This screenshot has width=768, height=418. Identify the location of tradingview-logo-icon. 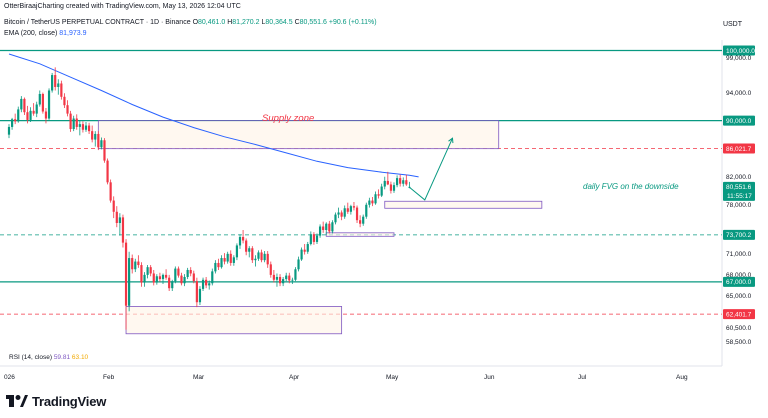
(17, 401).